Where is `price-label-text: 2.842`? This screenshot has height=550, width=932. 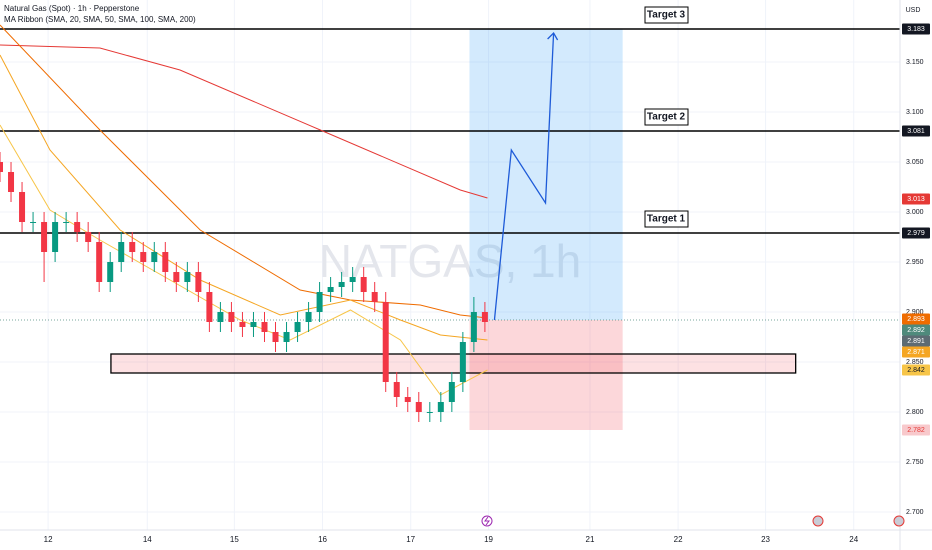
price-label-text: 2.842 is located at coordinates (916, 370).